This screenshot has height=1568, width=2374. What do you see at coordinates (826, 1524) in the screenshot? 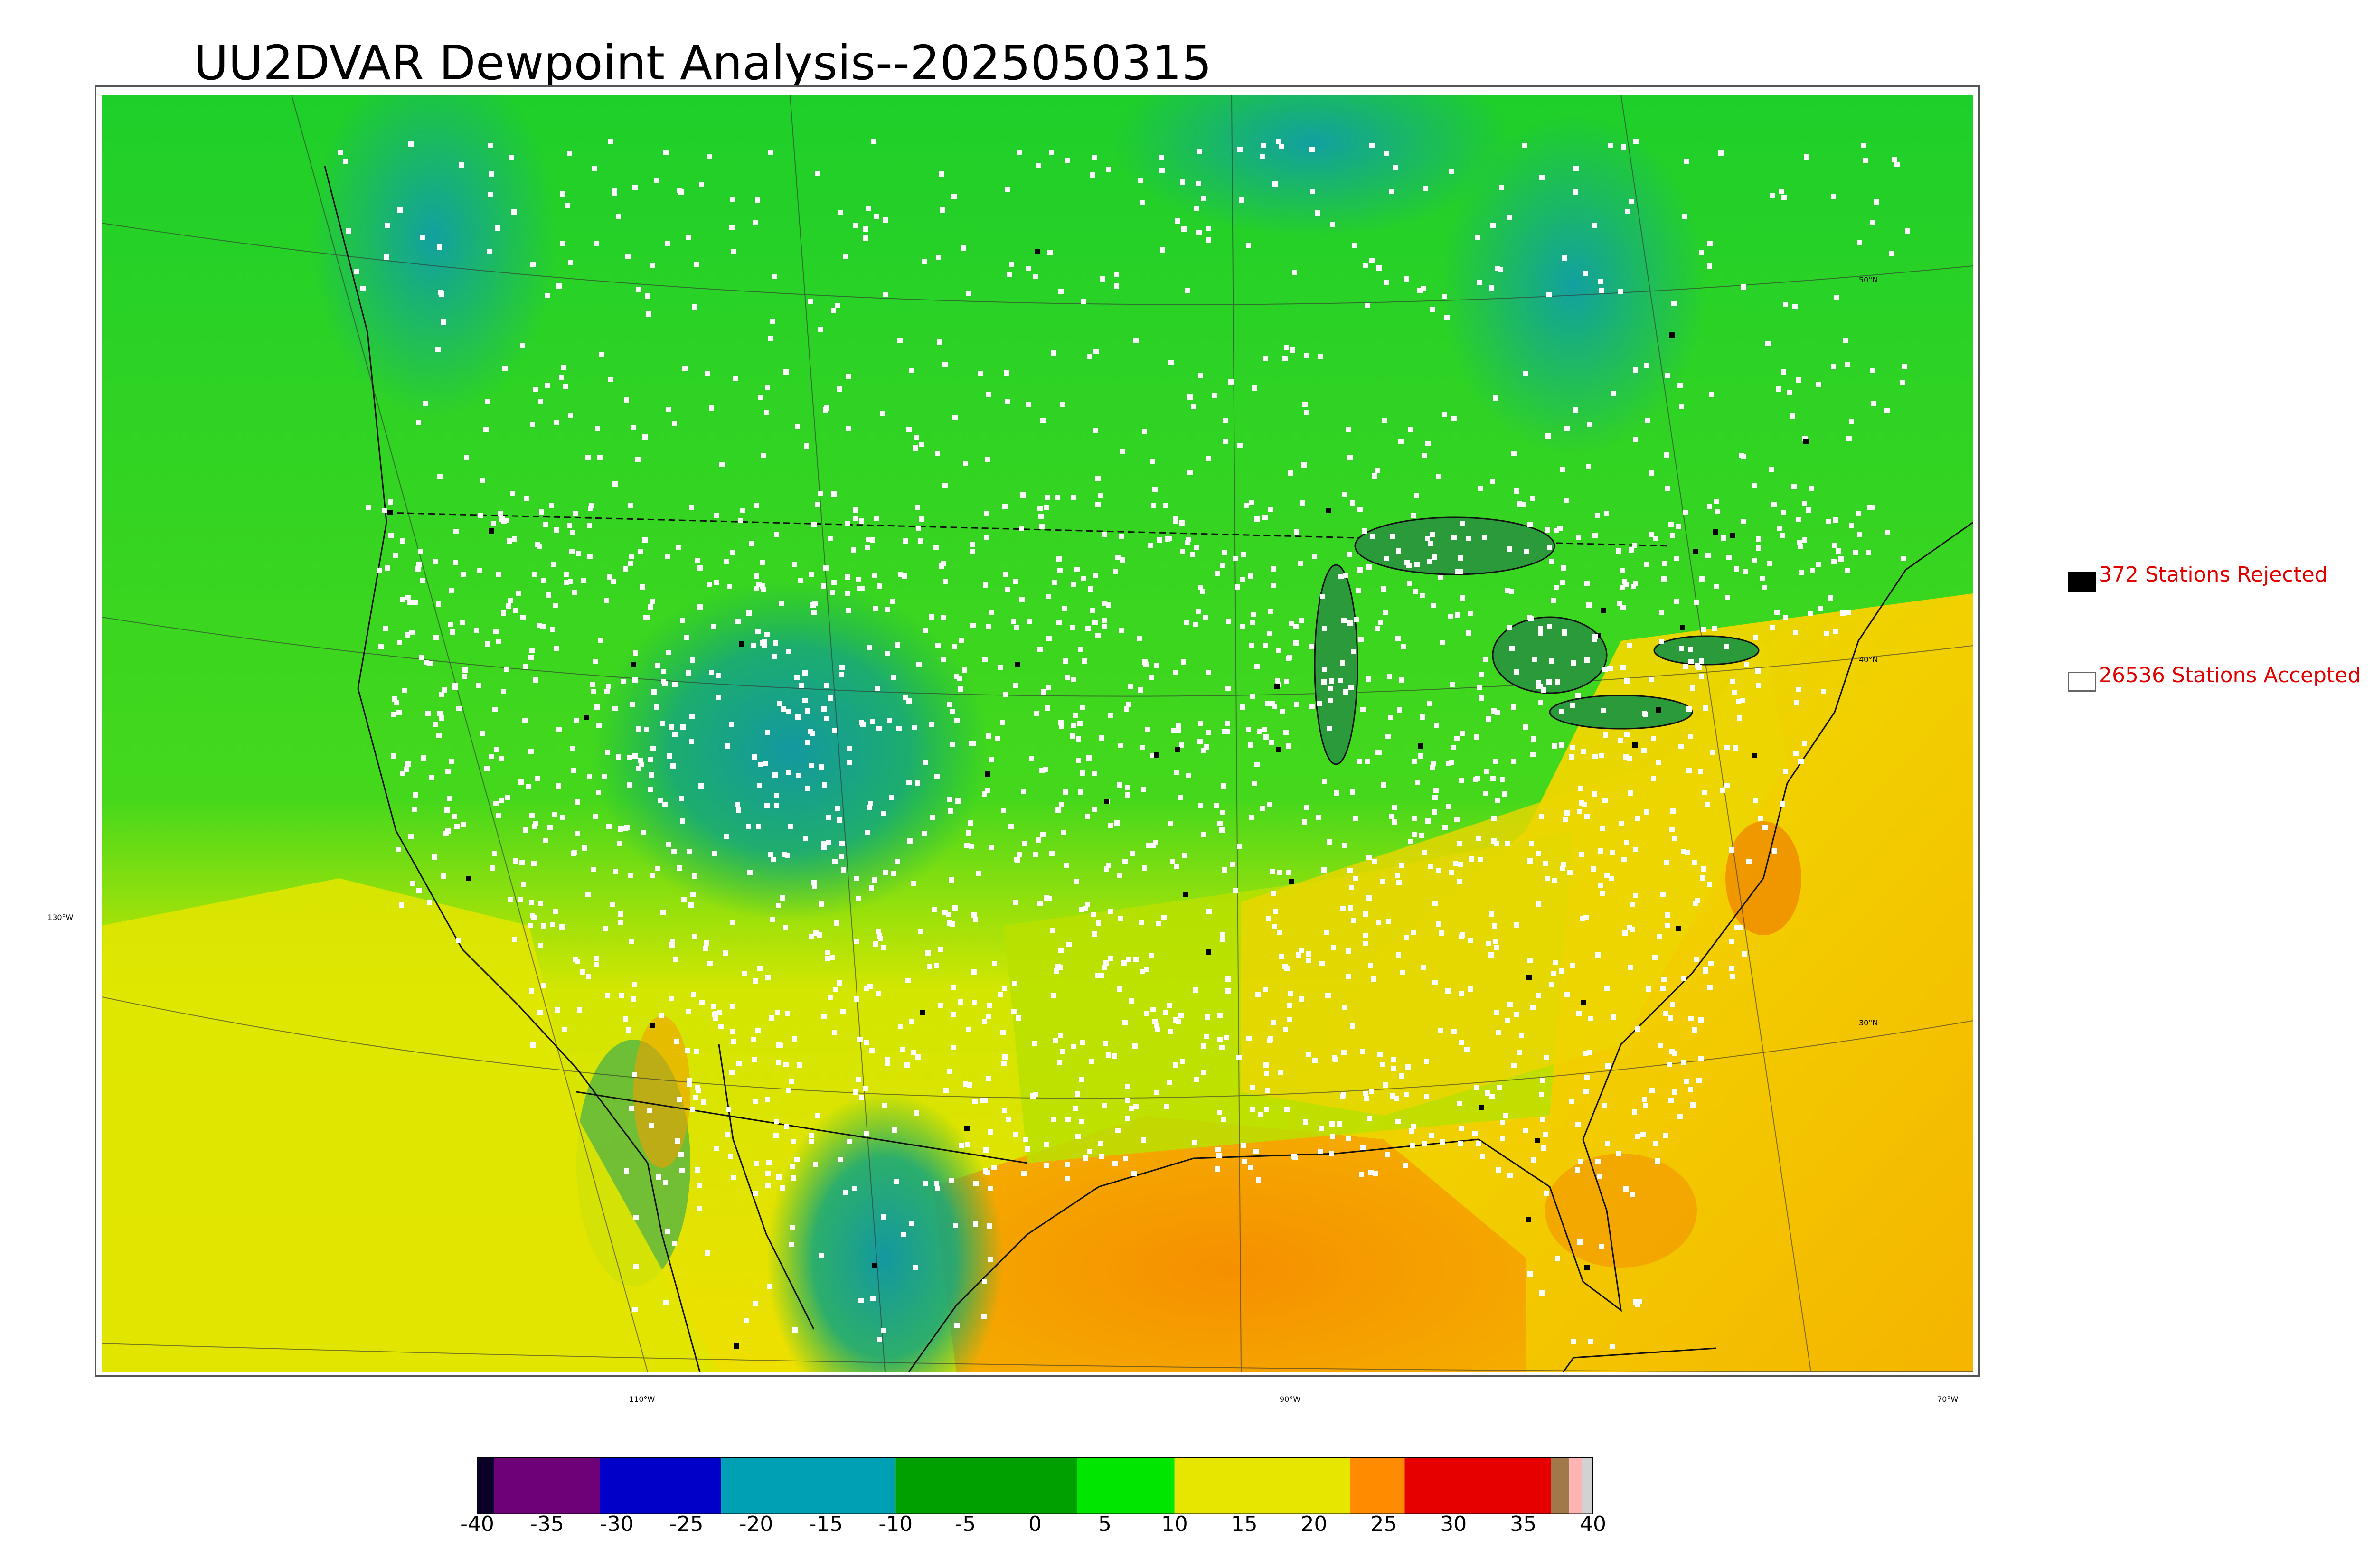
I see `colorbar-tick-label: -15` at bounding box center [826, 1524].